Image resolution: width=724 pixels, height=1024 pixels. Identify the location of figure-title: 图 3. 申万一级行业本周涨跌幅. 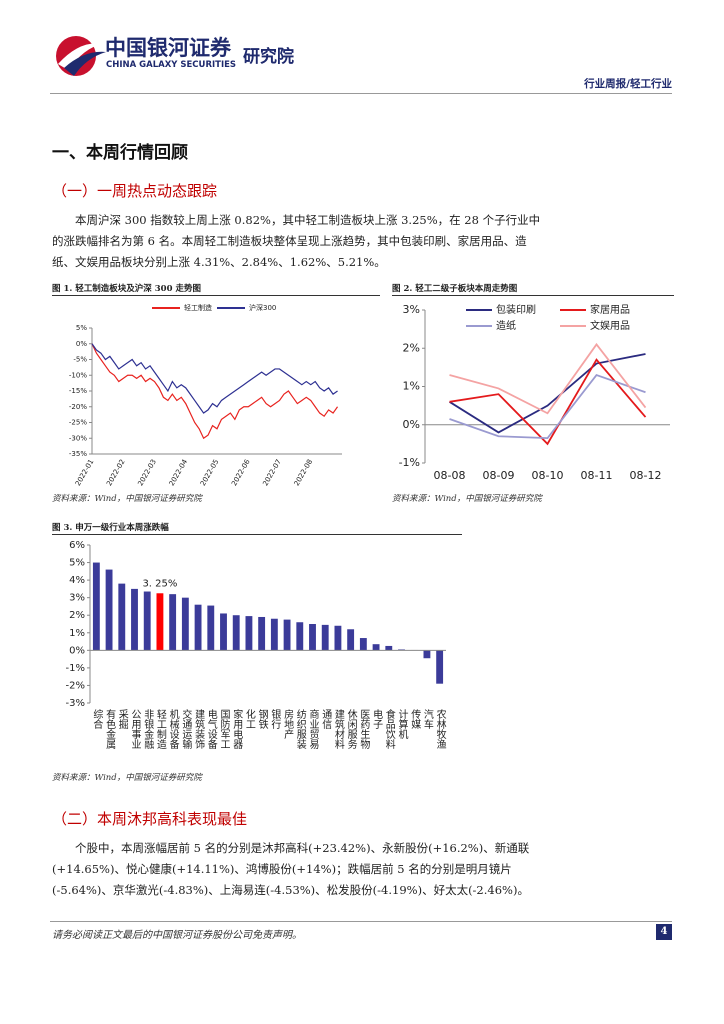
(110, 528).